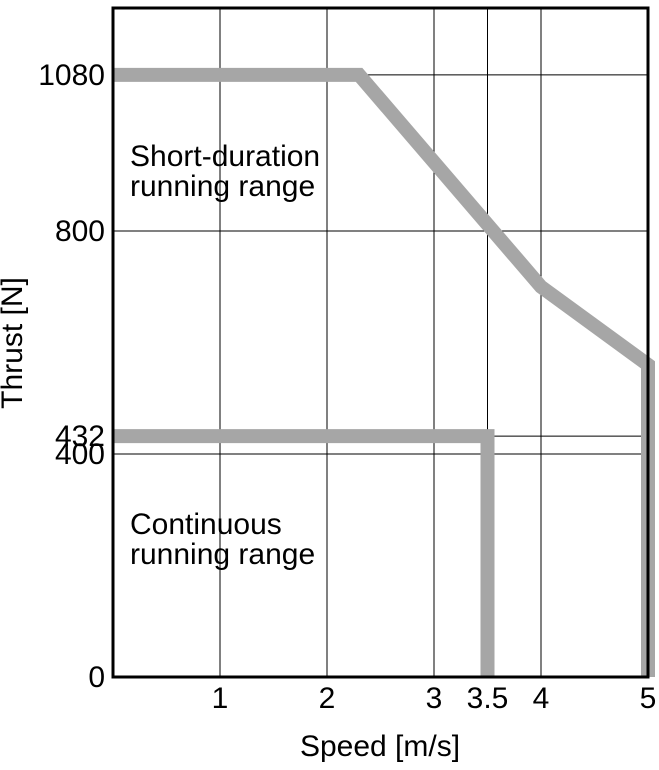 The height and width of the screenshot is (770, 659). Describe the element at coordinates (225, 156) in the screenshot. I see `annotation: Short-duration` at that location.